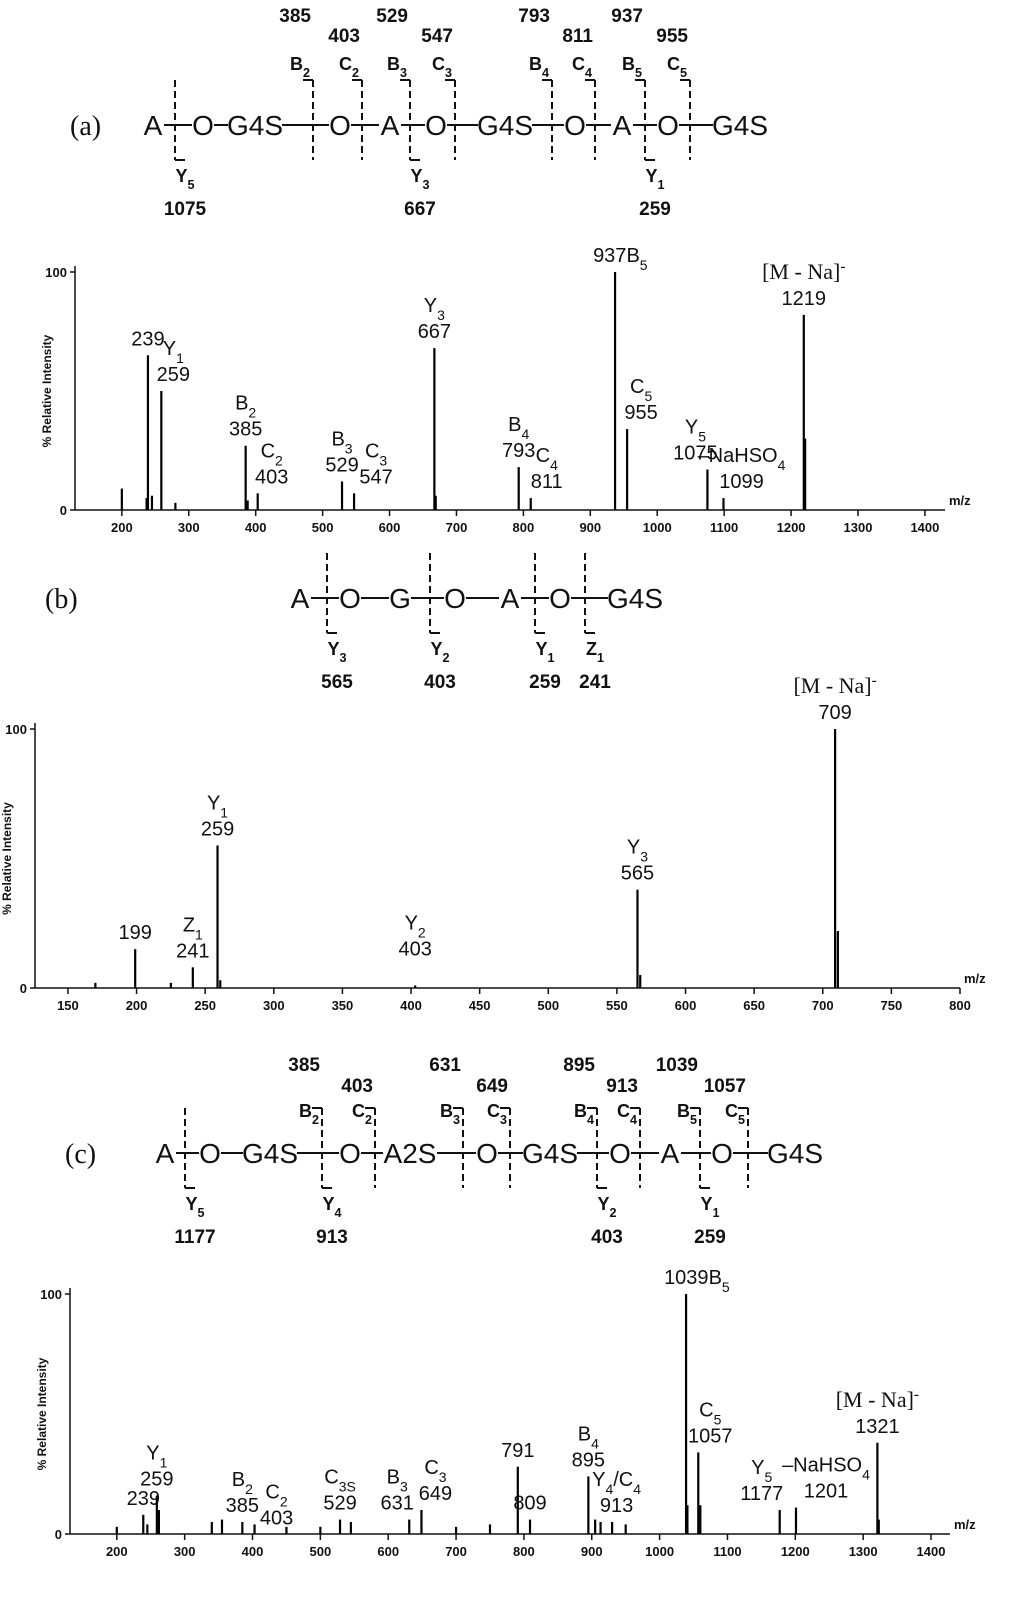 The width and height of the screenshot is (1024, 1610). What do you see at coordinates (627, 16) in the screenshot?
I see `fragment-mz: 937` at bounding box center [627, 16].